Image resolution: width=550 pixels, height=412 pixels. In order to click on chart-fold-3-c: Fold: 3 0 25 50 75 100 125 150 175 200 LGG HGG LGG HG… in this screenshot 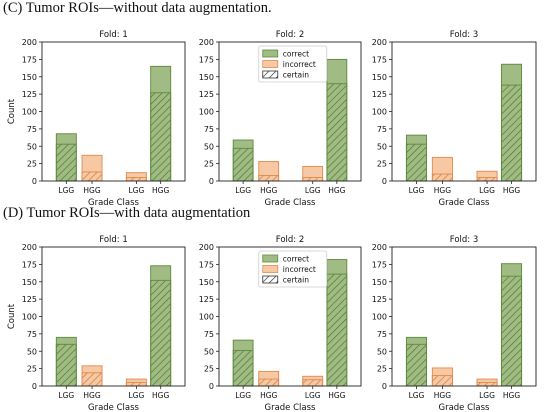, I will do `click(454, 119)`.